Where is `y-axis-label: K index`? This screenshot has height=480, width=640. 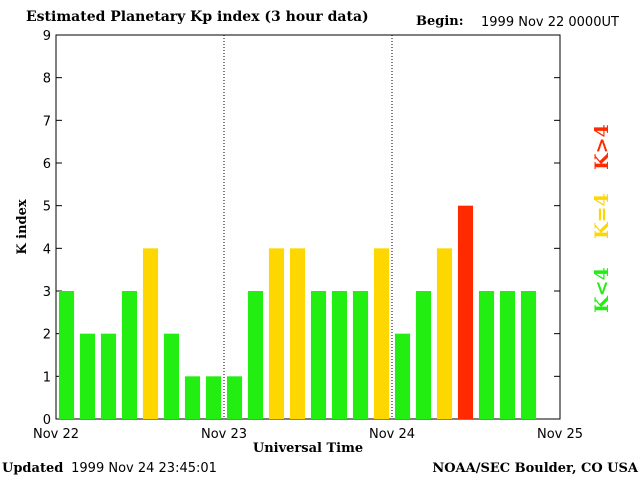 y-axis-label: K index is located at coordinates (22, 227).